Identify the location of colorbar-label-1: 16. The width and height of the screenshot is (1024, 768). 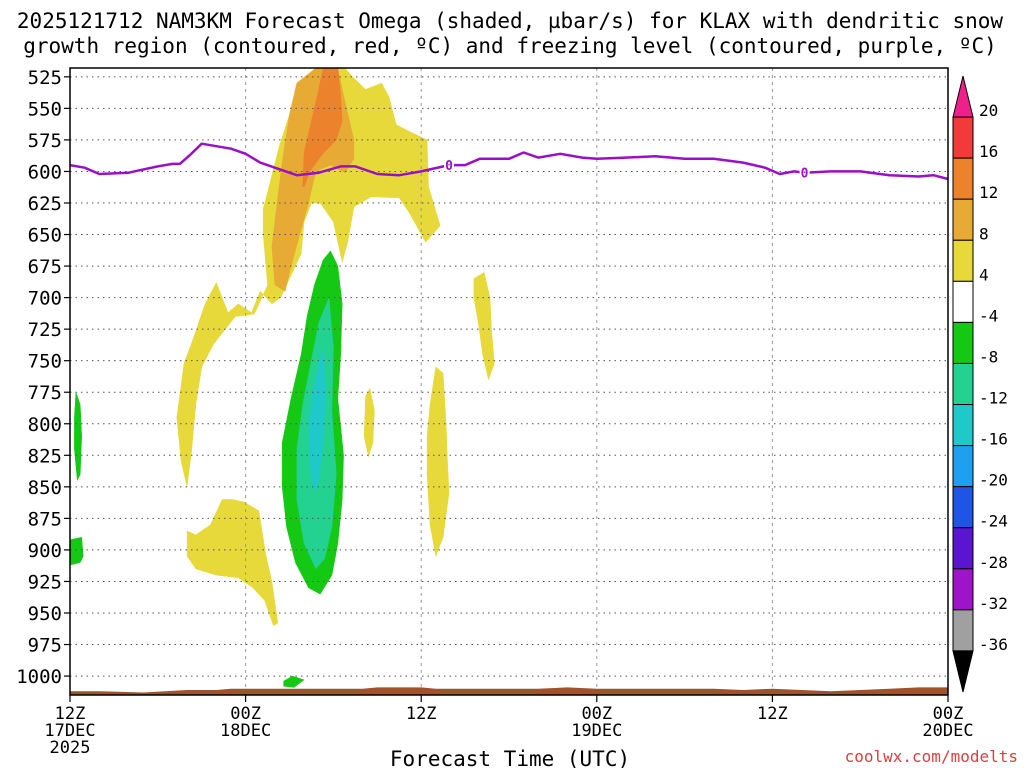
(988, 151).